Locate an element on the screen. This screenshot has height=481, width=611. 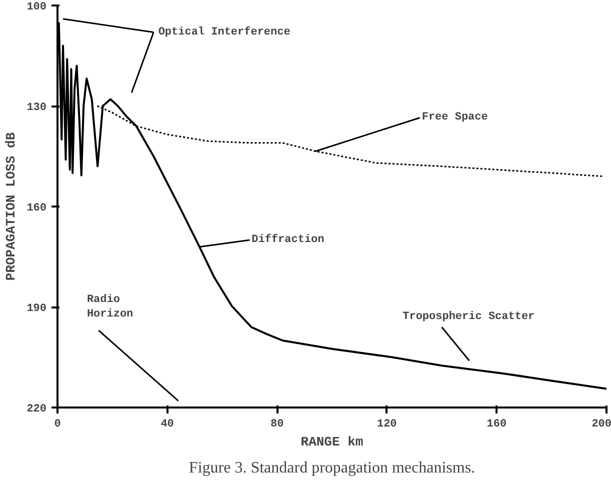
y-tick-label: 160 is located at coordinates (36, 208).